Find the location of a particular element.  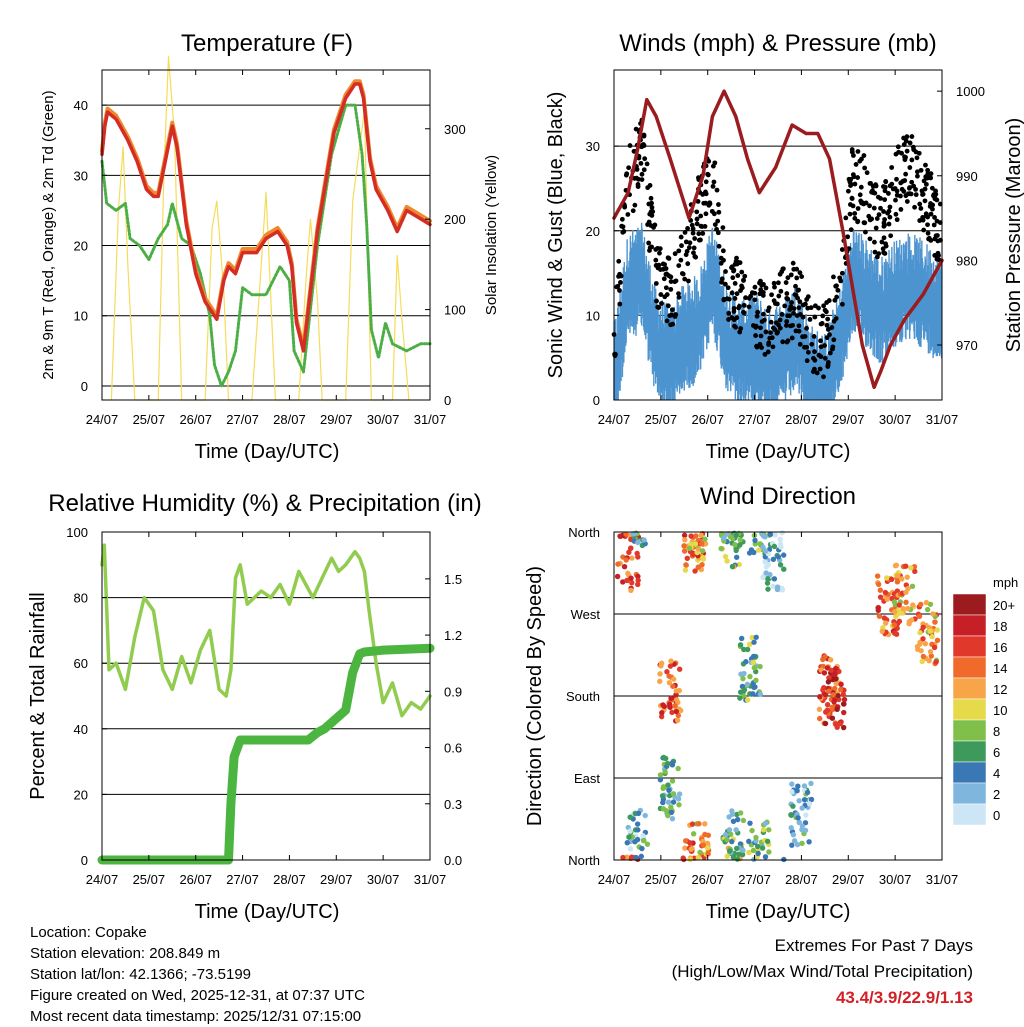

colorbar-label: 2 is located at coordinates (996, 794).